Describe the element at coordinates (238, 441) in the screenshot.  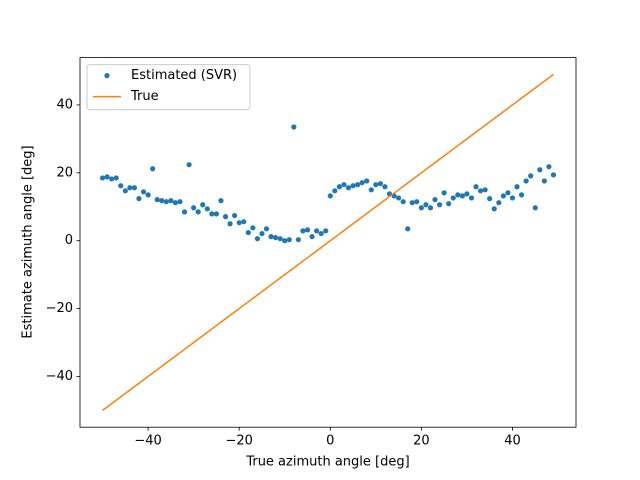
I see `x-tick-label: −20` at that location.